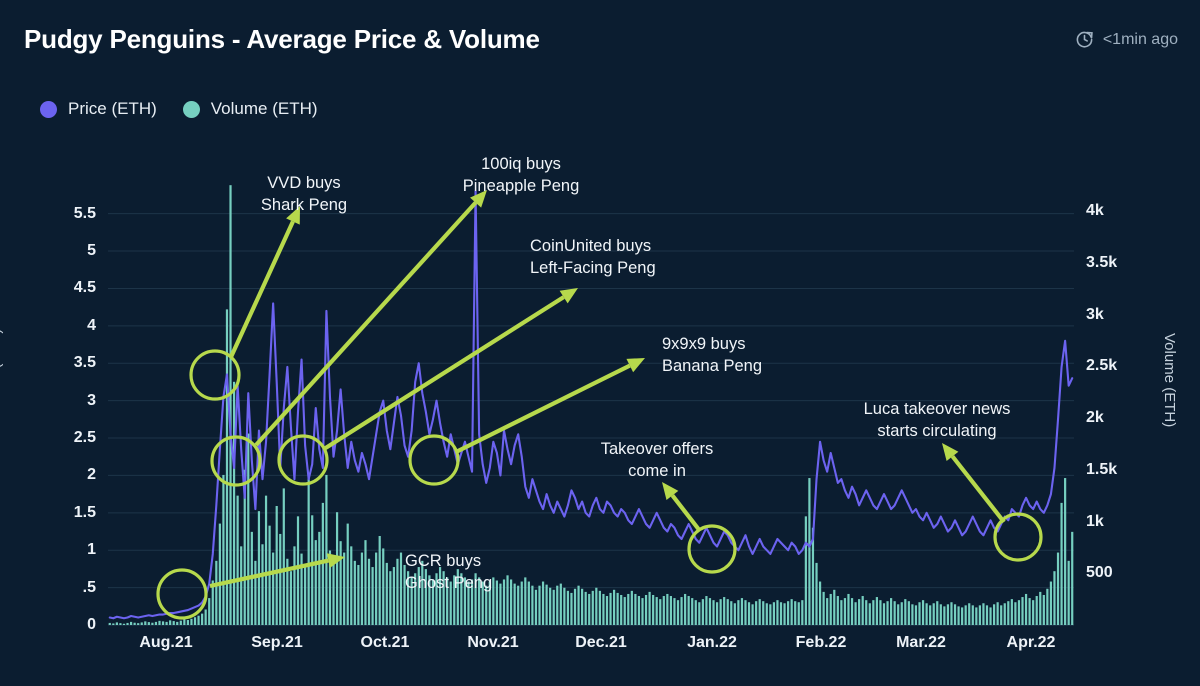 The width and height of the screenshot is (1200, 686). What do you see at coordinates (304, 204) in the screenshot?
I see `annotation-line-2: Shark Peng` at bounding box center [304, 204].